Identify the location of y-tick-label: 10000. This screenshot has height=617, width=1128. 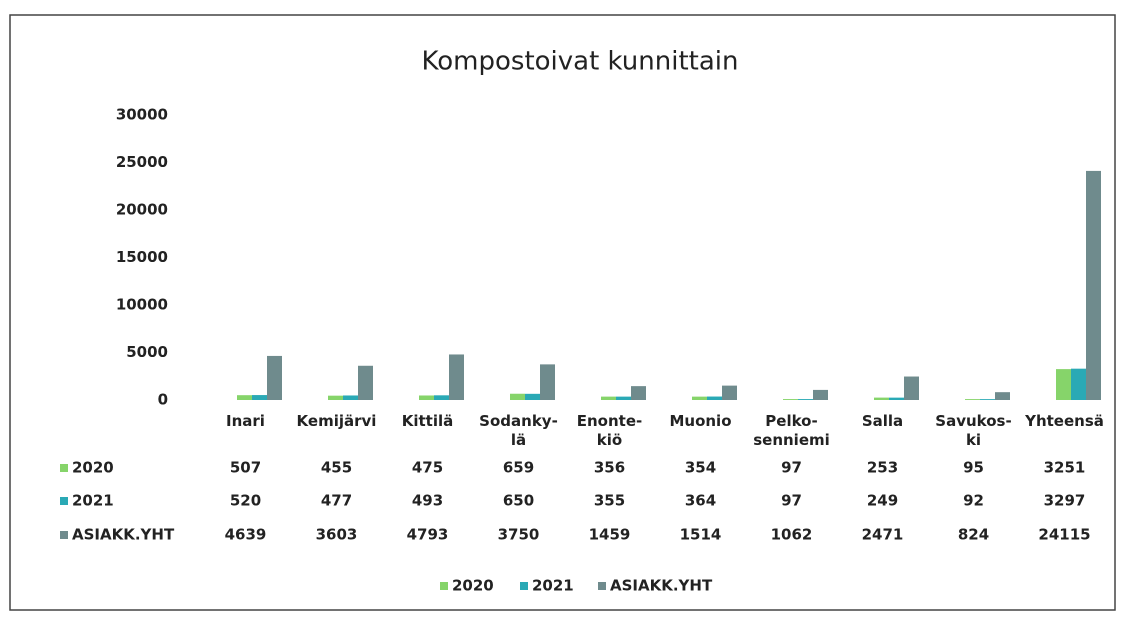
(142, 305).